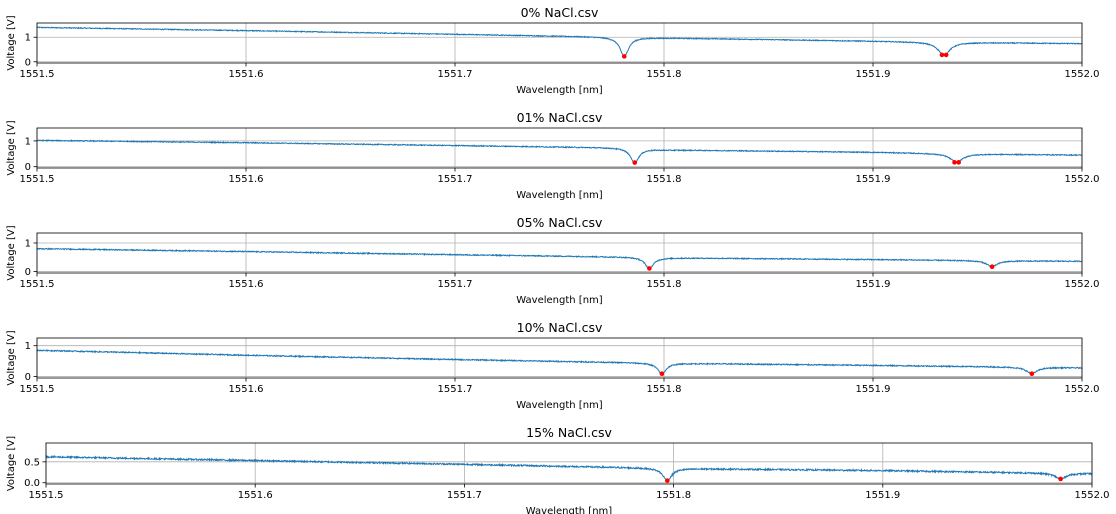 The width and height of the screenshot is (1116, 514). What do you see at coordinates (560, 12) in the screenshot?
I see `subplot-title: 0% NaCl.csv` at bounding box center [560, 12].